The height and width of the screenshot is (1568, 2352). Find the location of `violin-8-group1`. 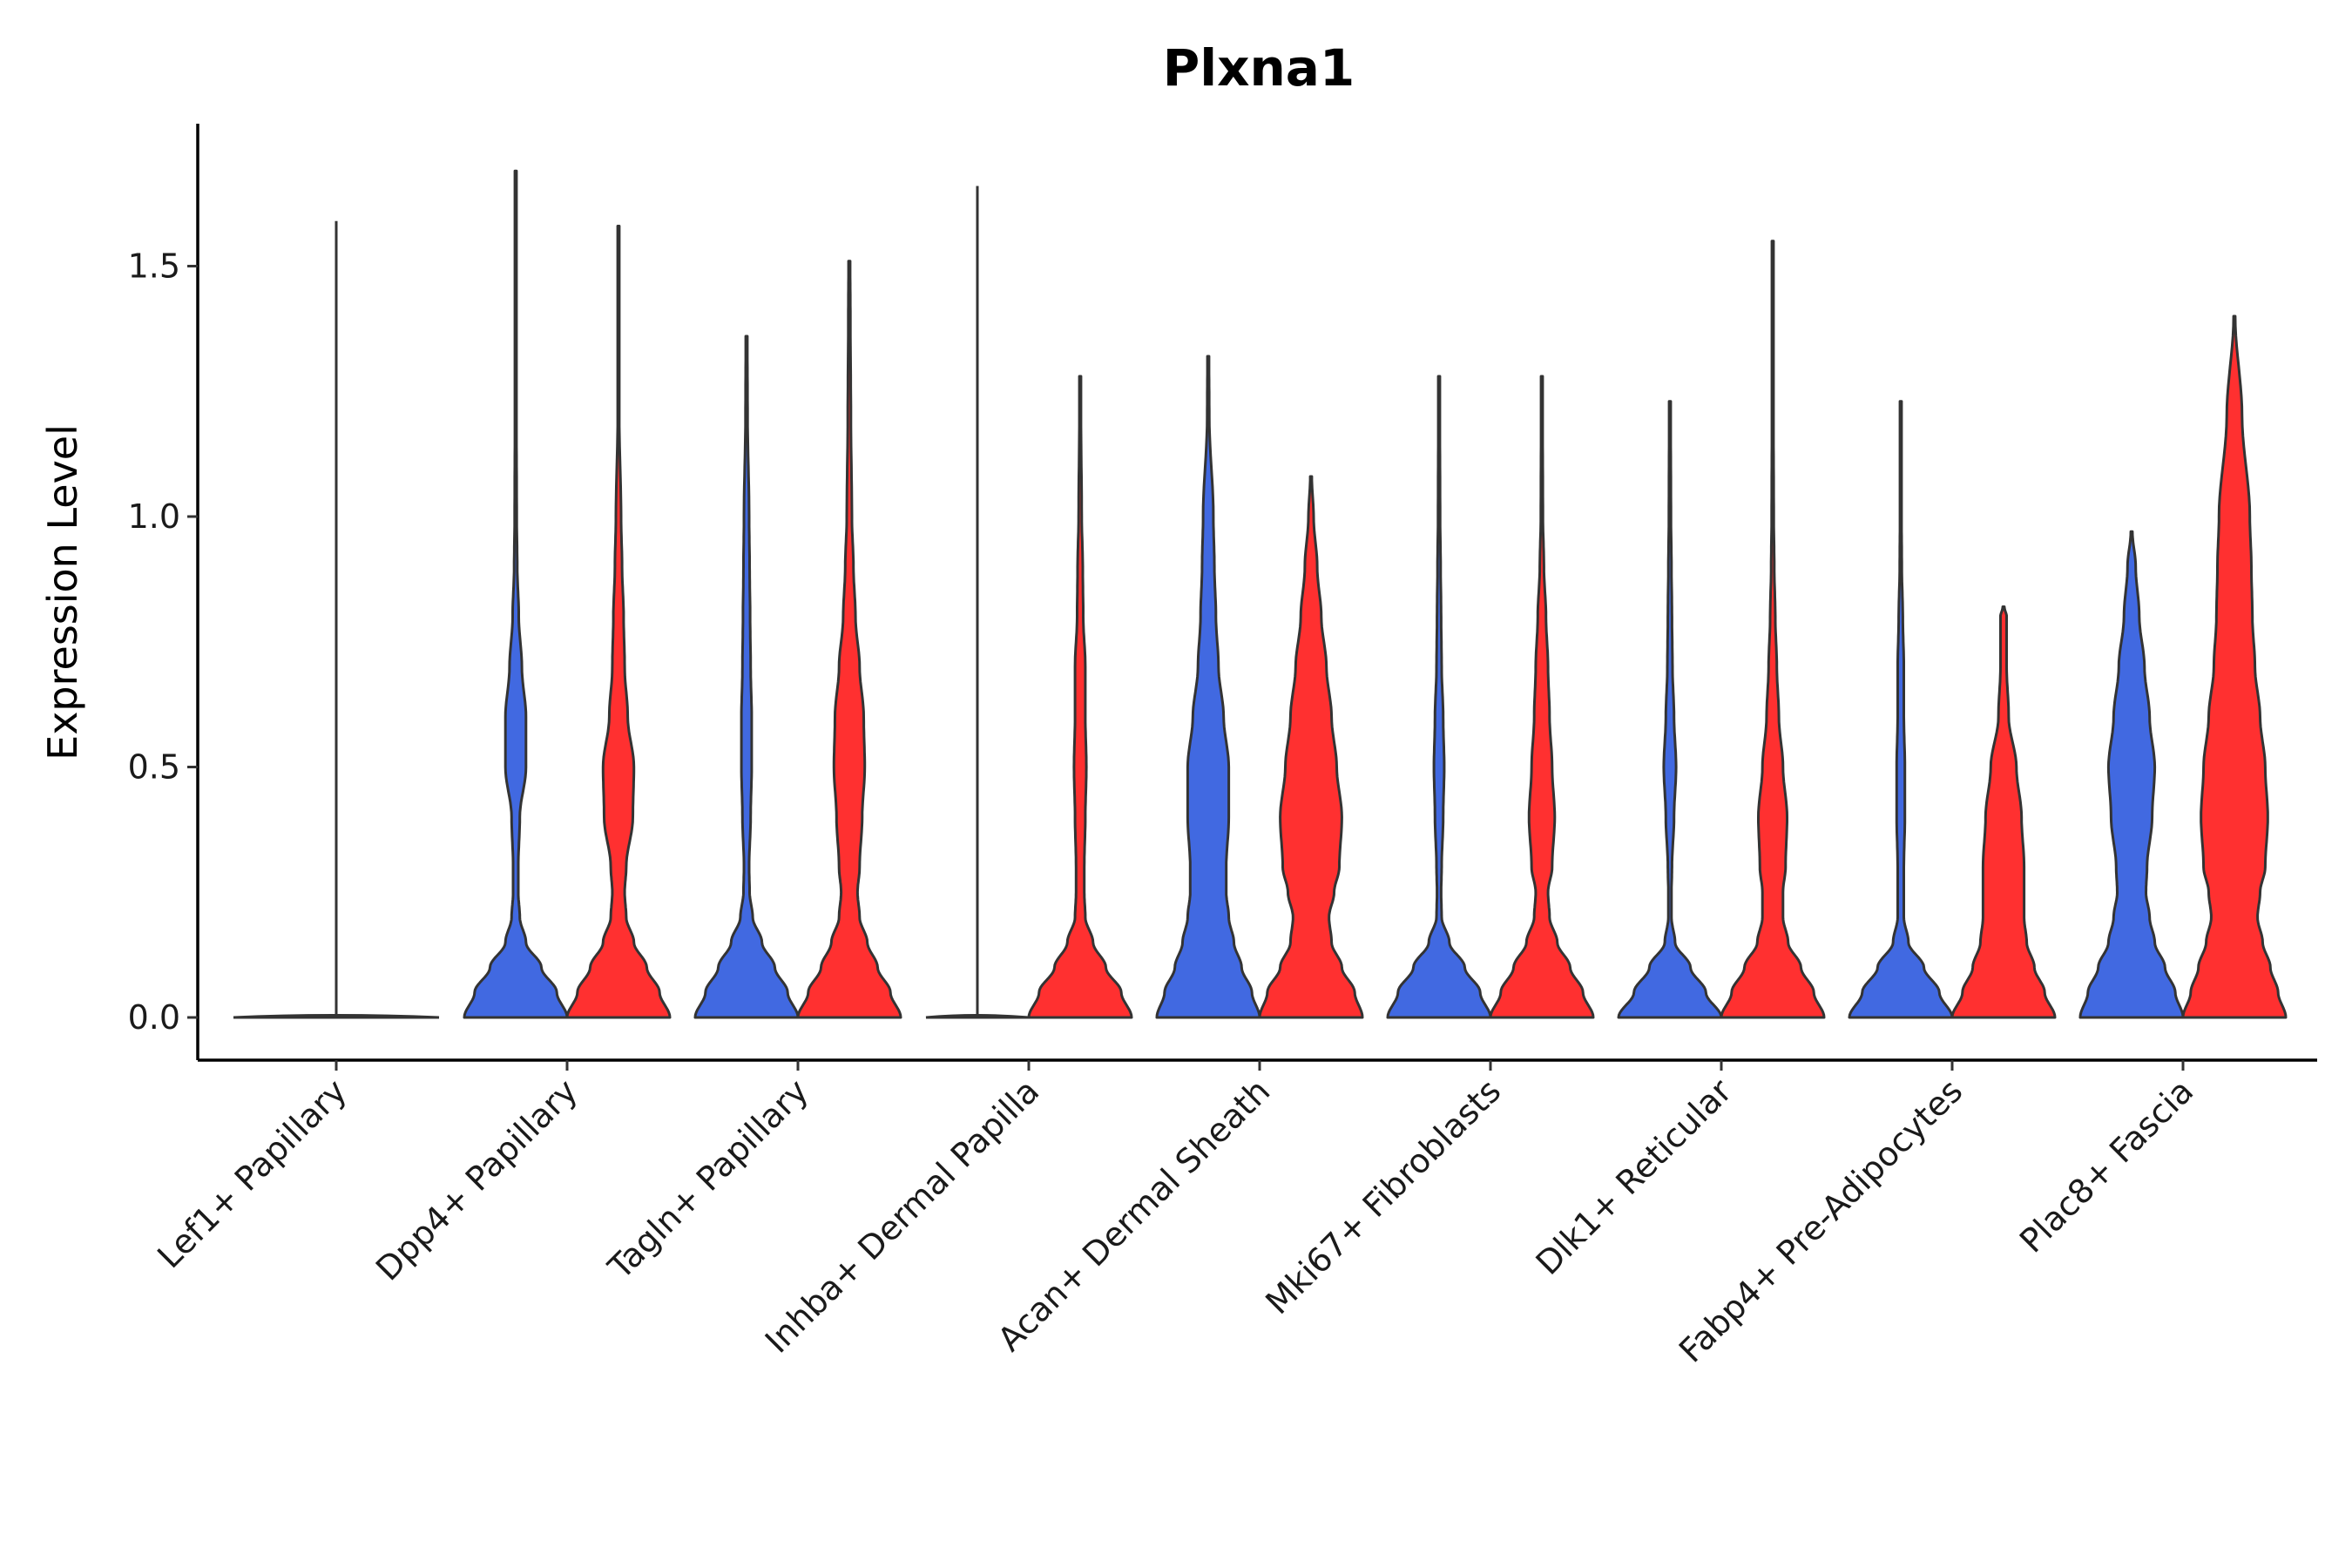

violin-8-group1 is located at coordinates (1901, 709).